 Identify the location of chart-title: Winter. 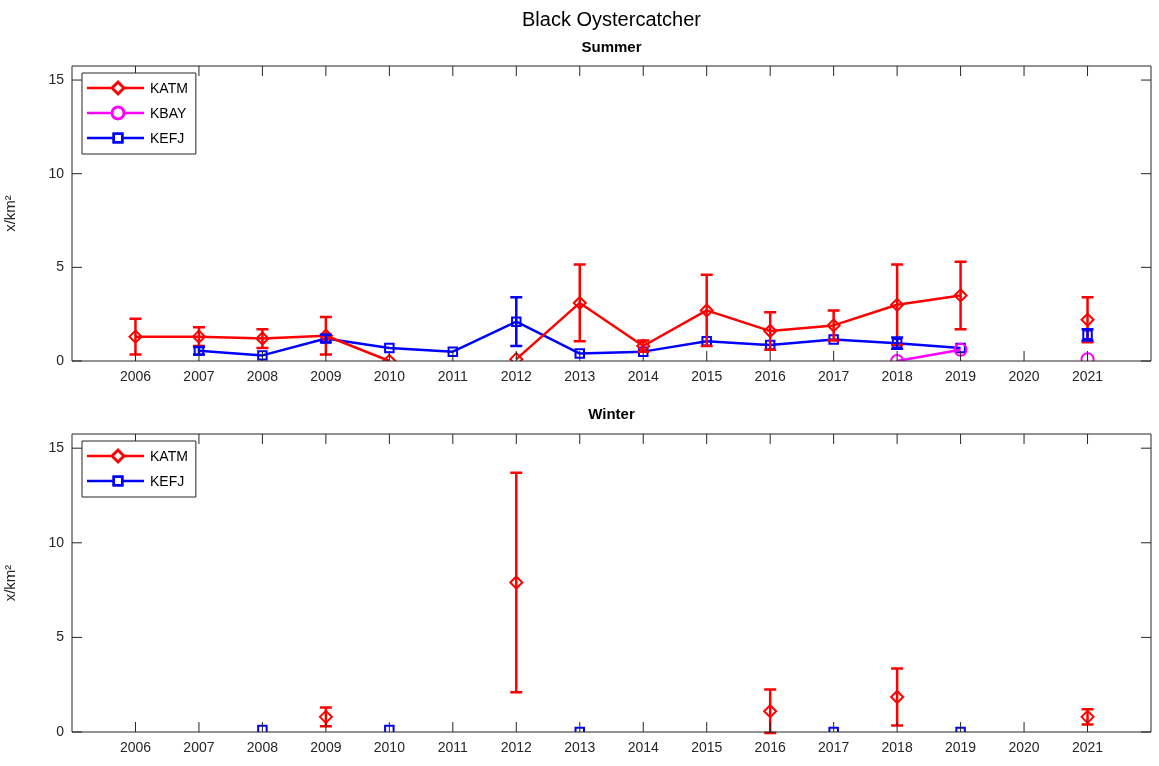
(611, 414).